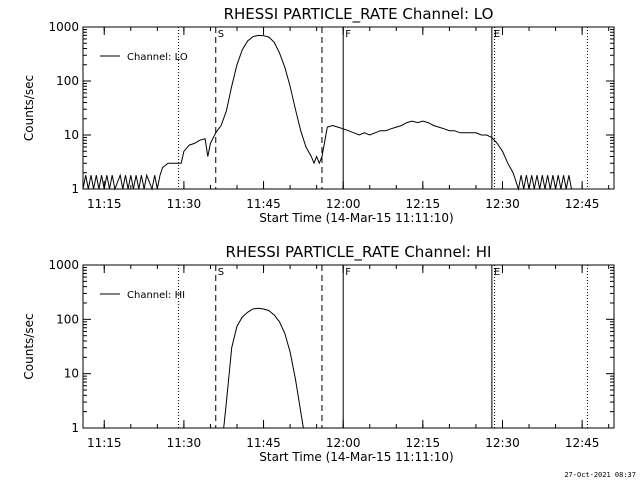  I want to click on footer-stamp: 27-Oct-2021 08:37, so click(600, 475).